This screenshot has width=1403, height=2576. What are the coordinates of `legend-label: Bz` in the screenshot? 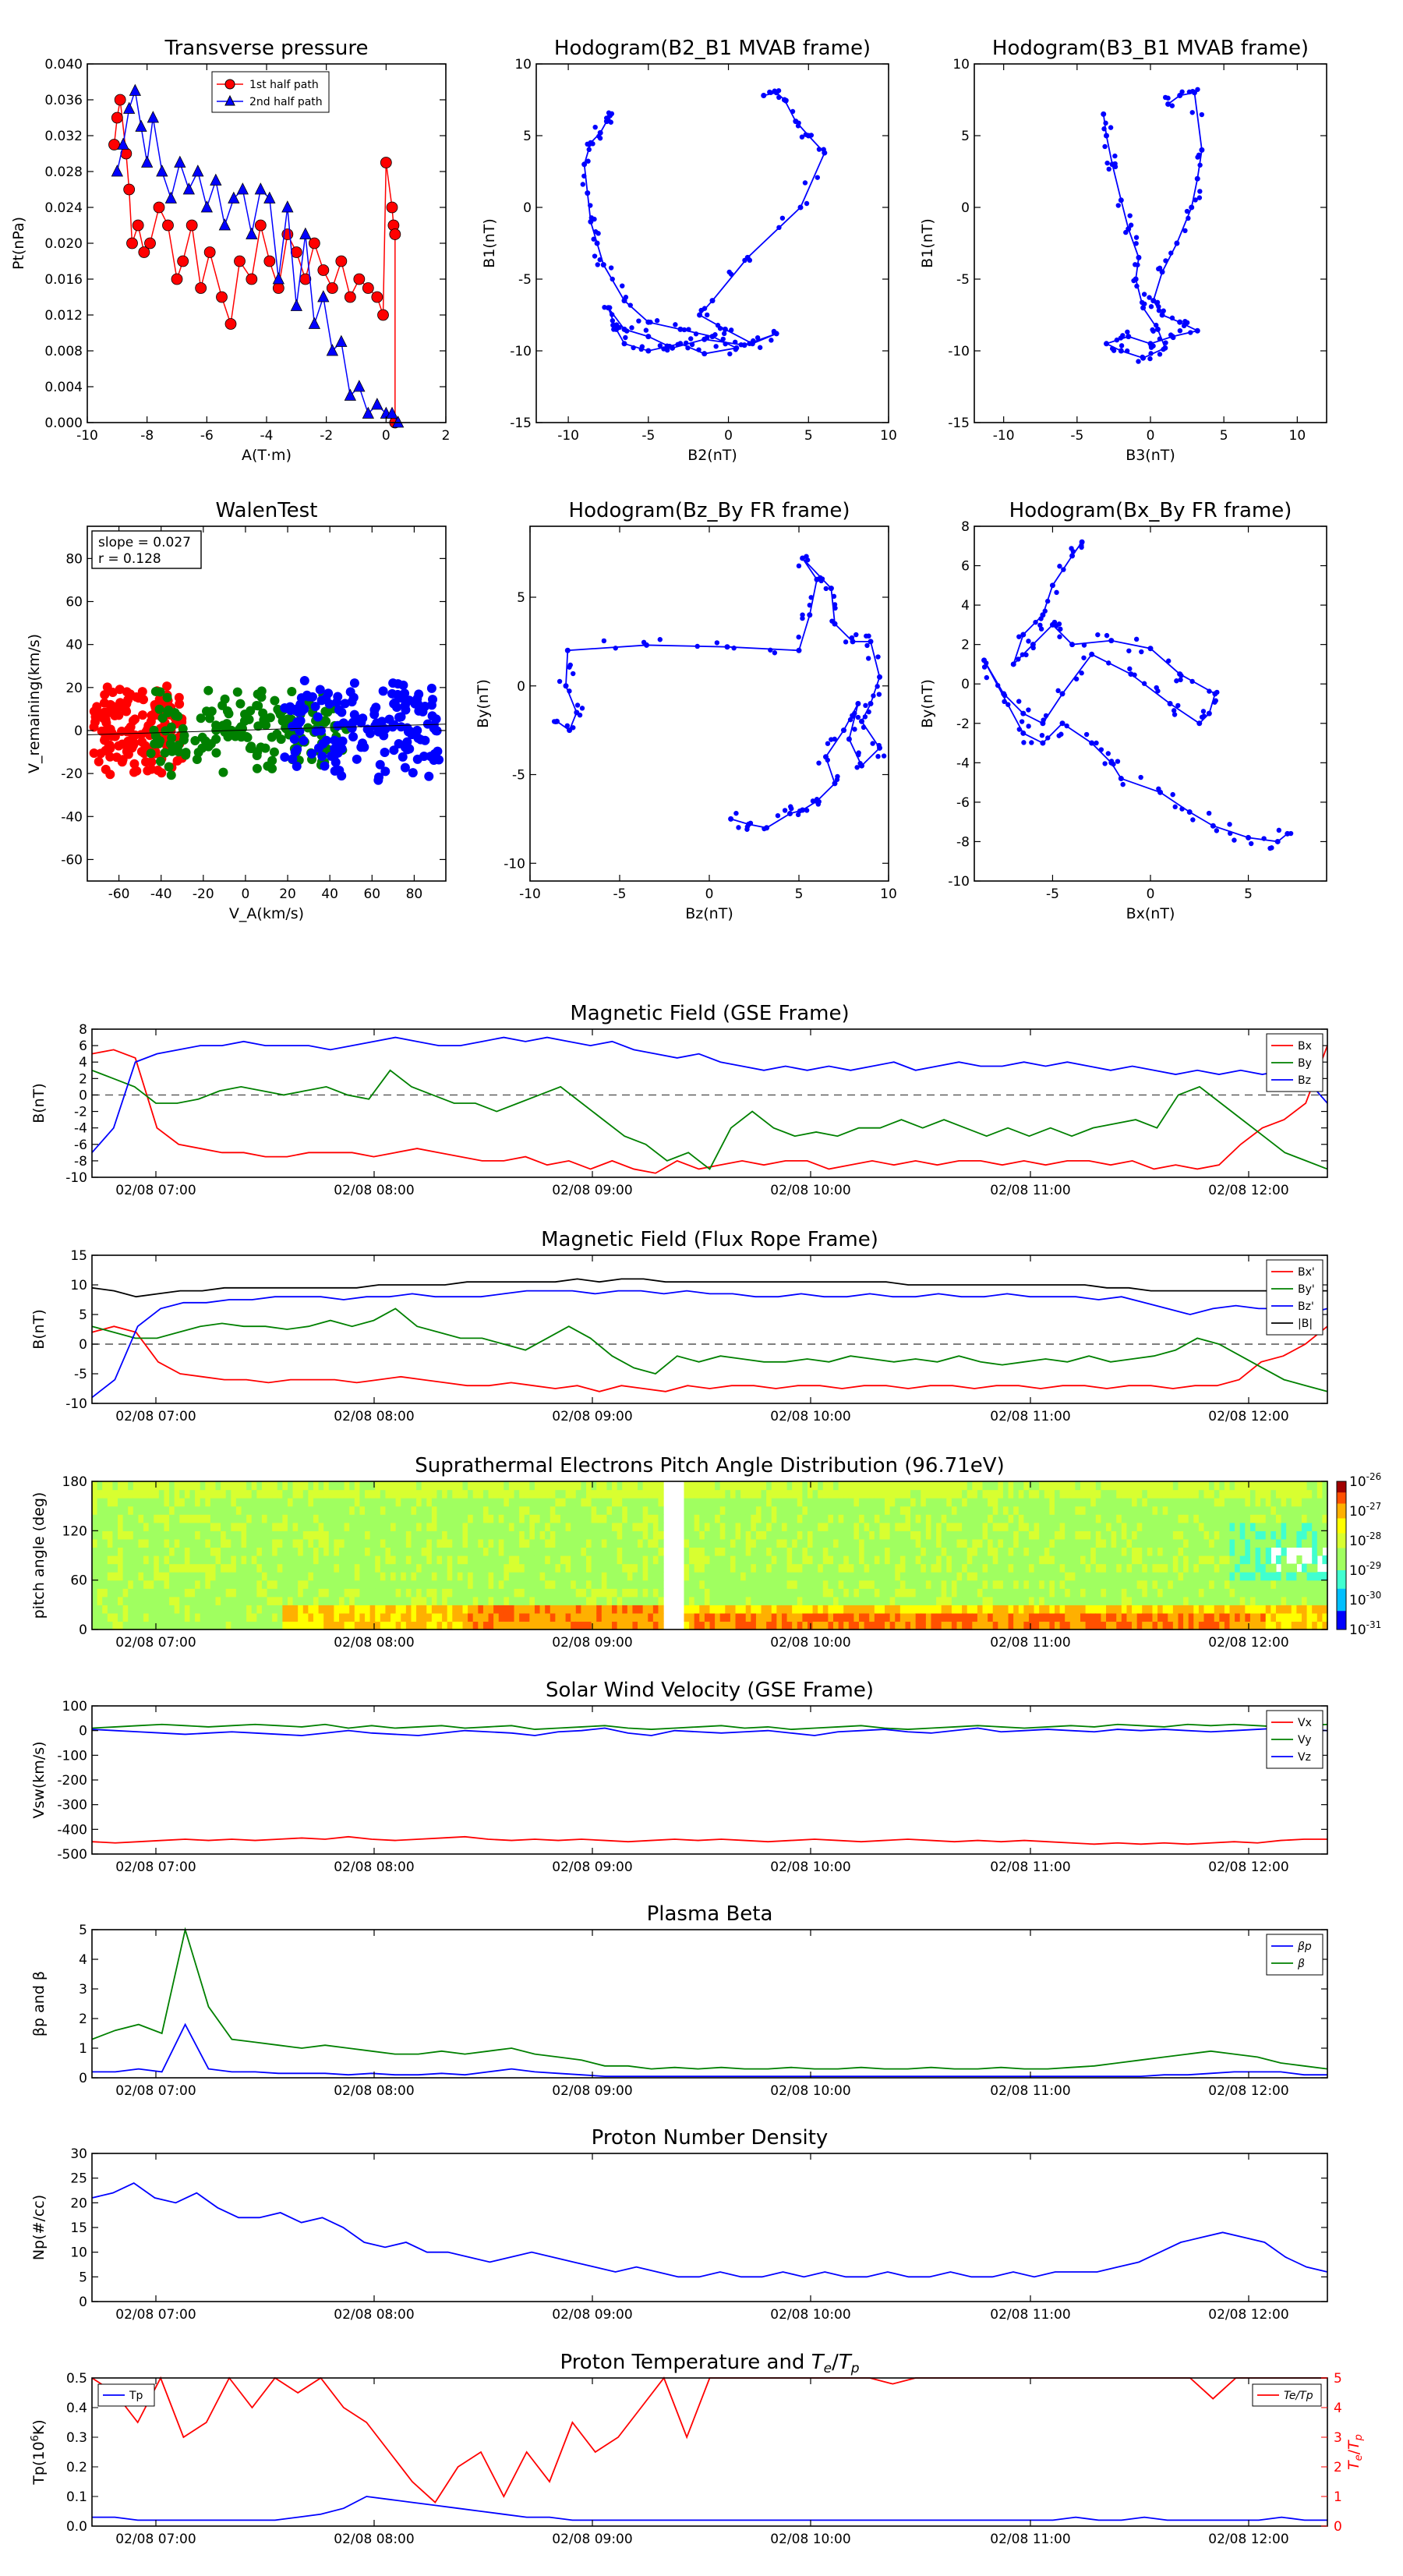 It's located at (1304, 1080).